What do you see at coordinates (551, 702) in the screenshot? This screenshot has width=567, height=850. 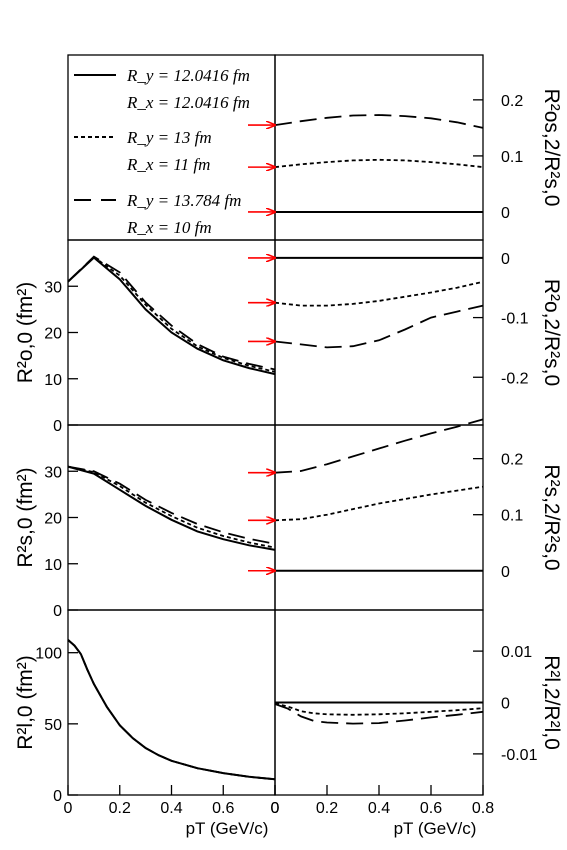 I see `y-axis-label: R²l,2/R²l,0` at bounding box center [551, 702].